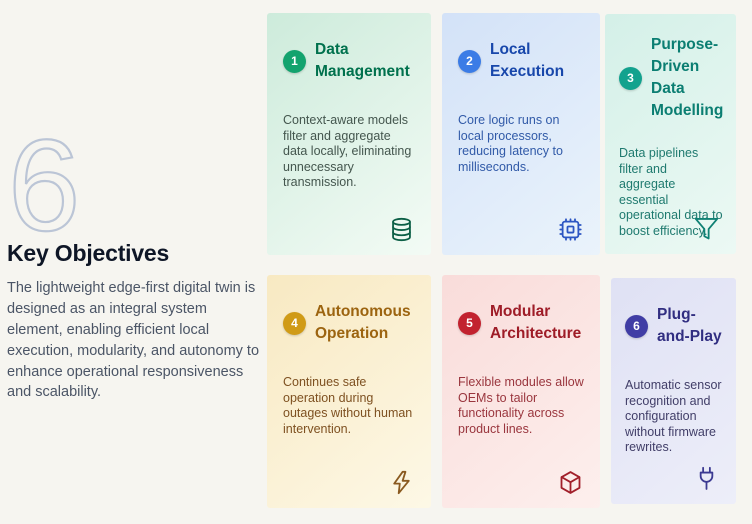 This screenshot has width=752, height=524. I want to click on number-badge: 6, so click(636, 326).